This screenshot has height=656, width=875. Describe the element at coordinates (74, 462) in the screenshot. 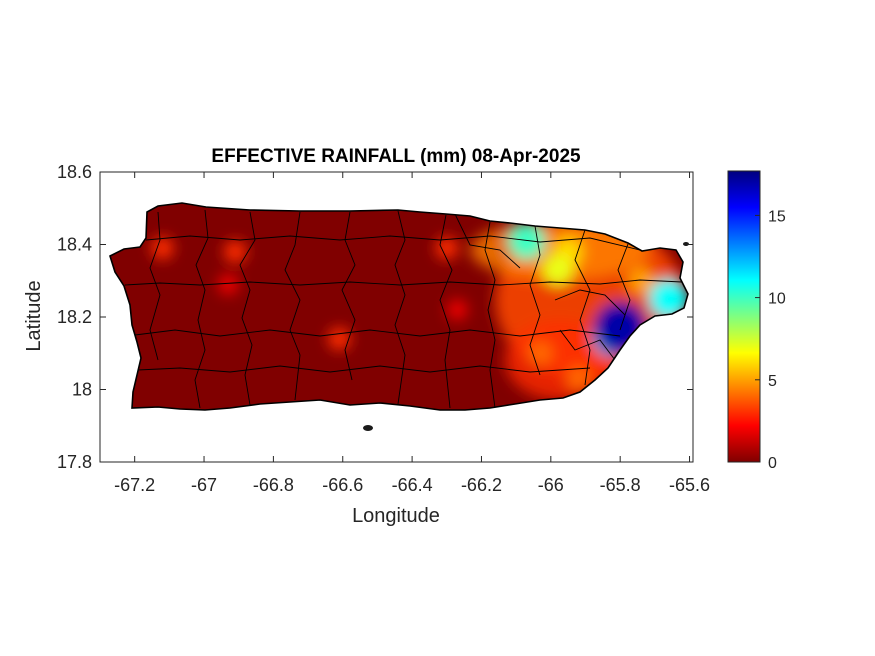

I see `y-tick-label: 17.8` at that location.